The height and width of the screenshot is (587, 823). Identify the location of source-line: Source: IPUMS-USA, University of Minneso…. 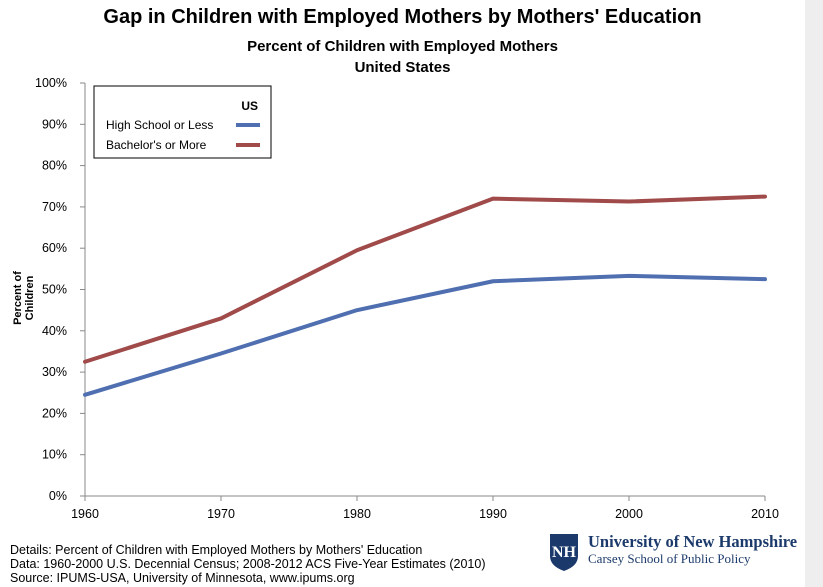
(182, 578).